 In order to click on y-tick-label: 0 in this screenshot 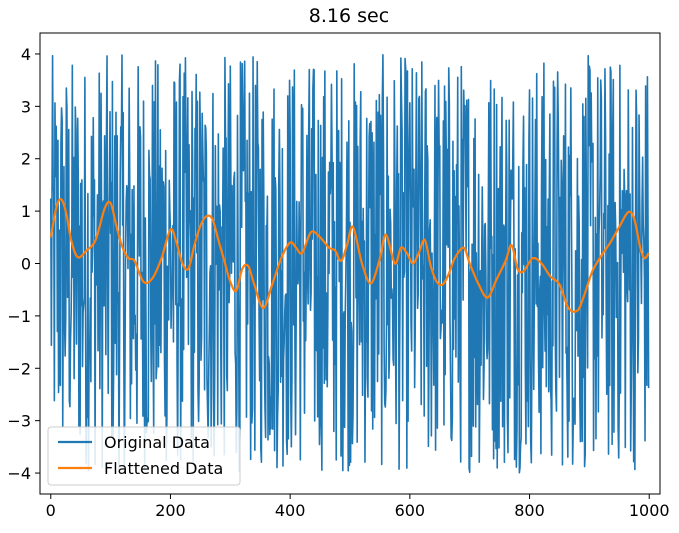, I will do `click(26, 264)`.